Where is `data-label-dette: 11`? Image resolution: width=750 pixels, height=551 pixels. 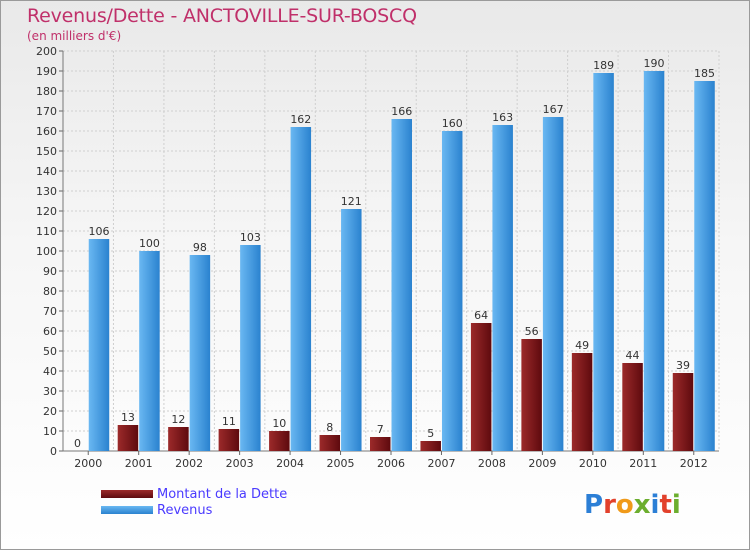
data-label-dette: 11 is located at coordinates (229, 421).